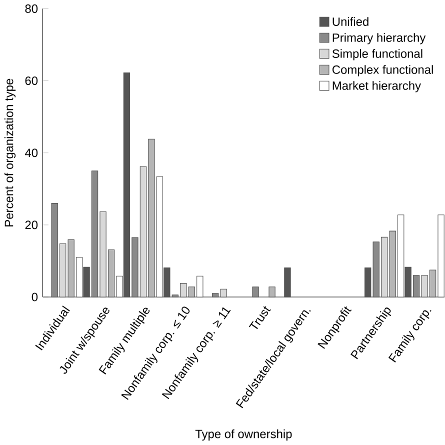 The image size is (445, 445). I want to click on y-tick-label: 0, so click(35, 297).